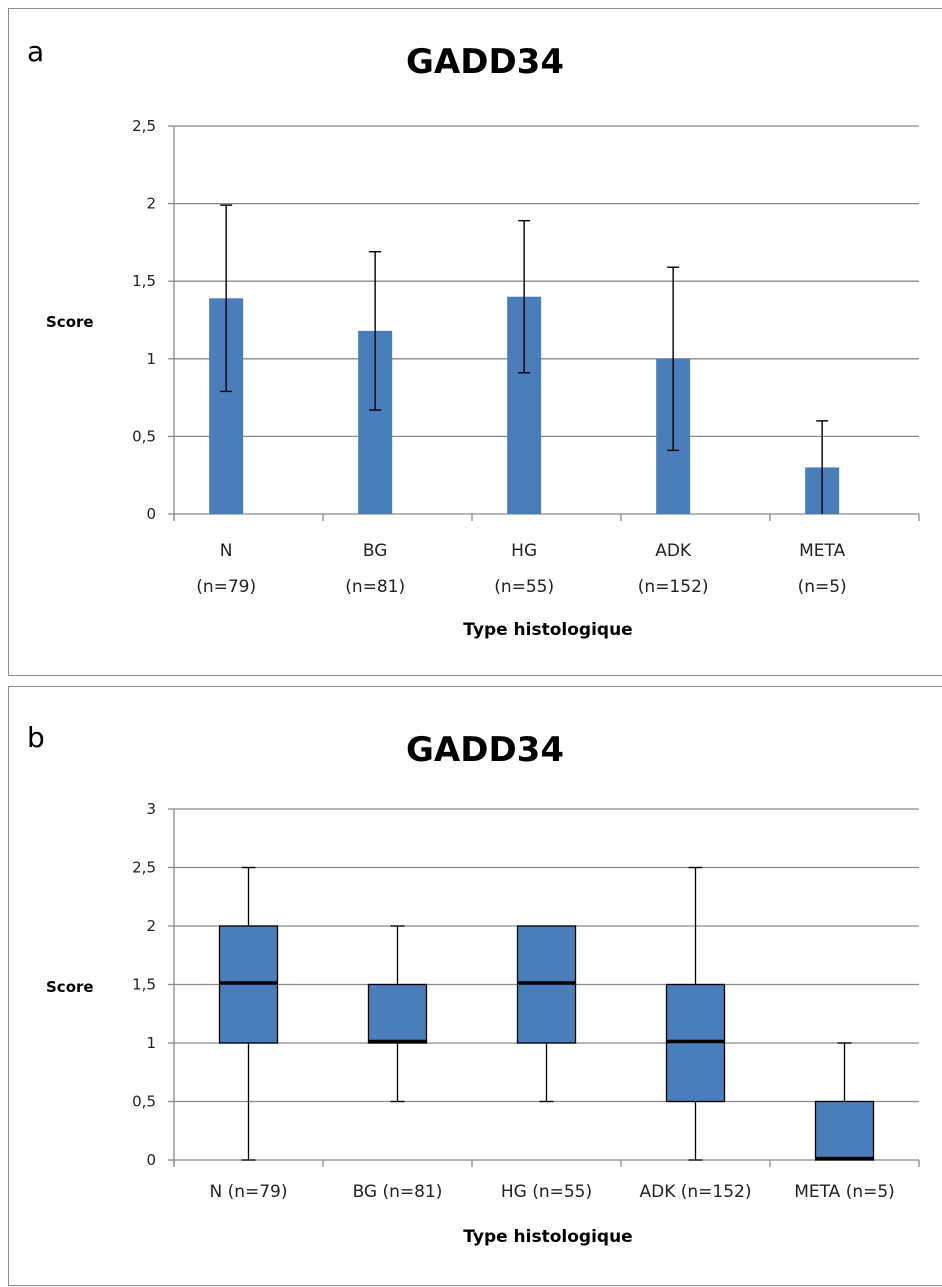  Describe the element at coordinates (844, 1192) in the screenshot. I see `x-category-label: META (n=5)` at that location.